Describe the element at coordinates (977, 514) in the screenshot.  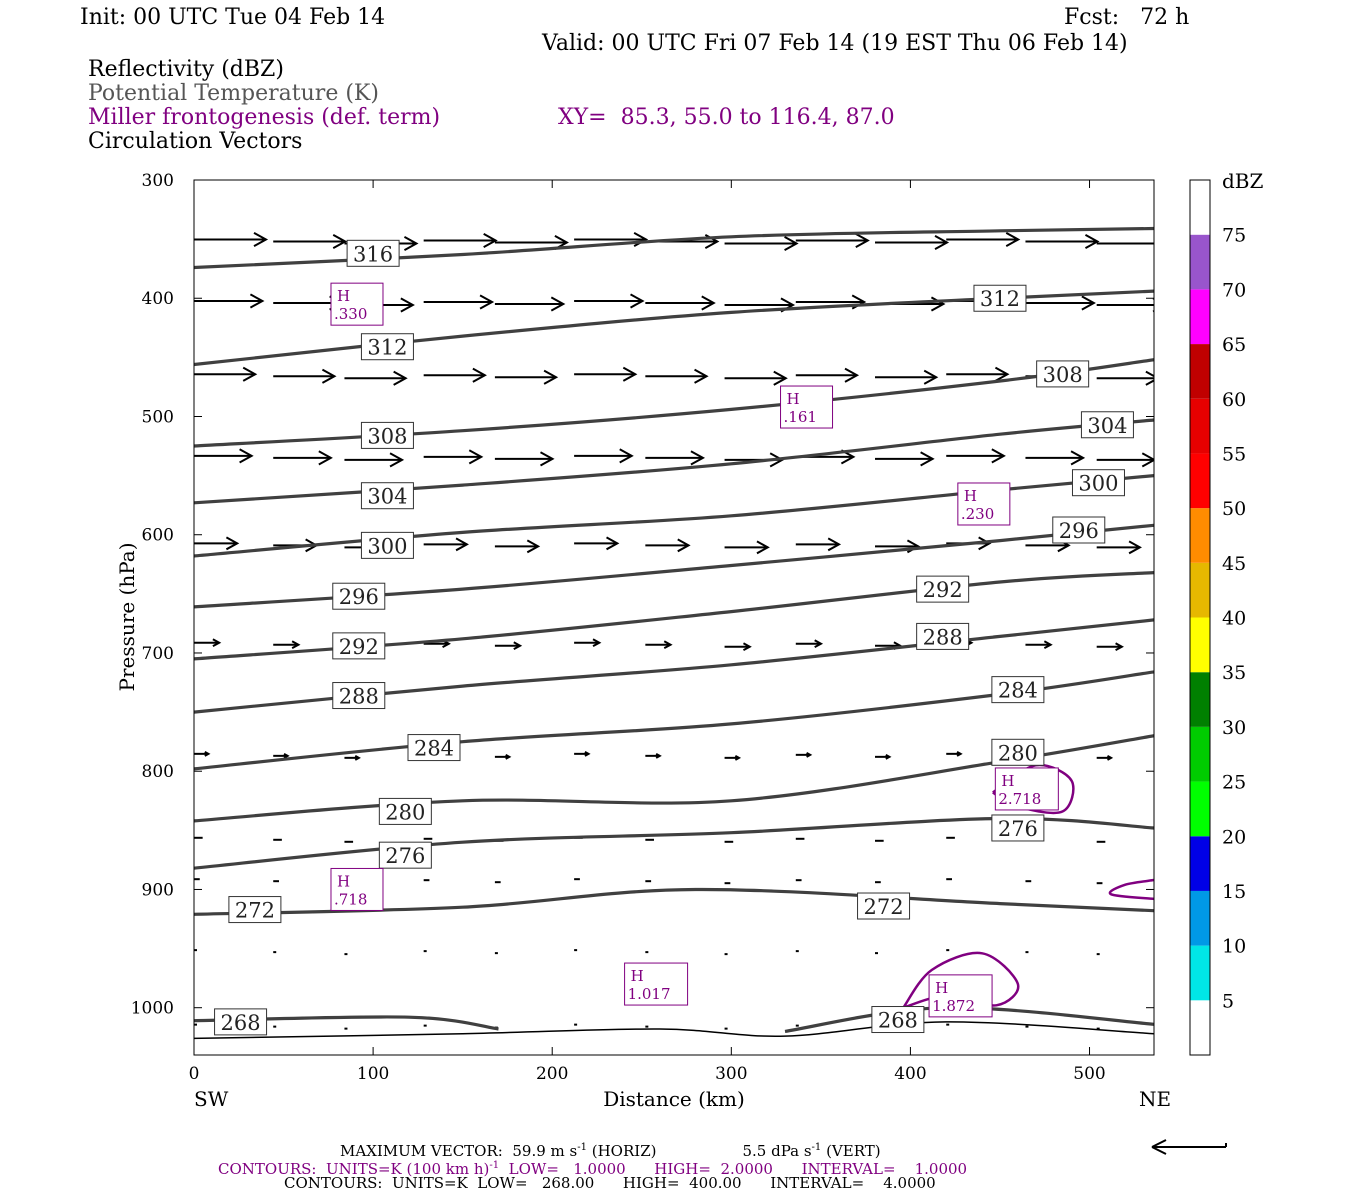
I see `svg-text: .230` at that location.